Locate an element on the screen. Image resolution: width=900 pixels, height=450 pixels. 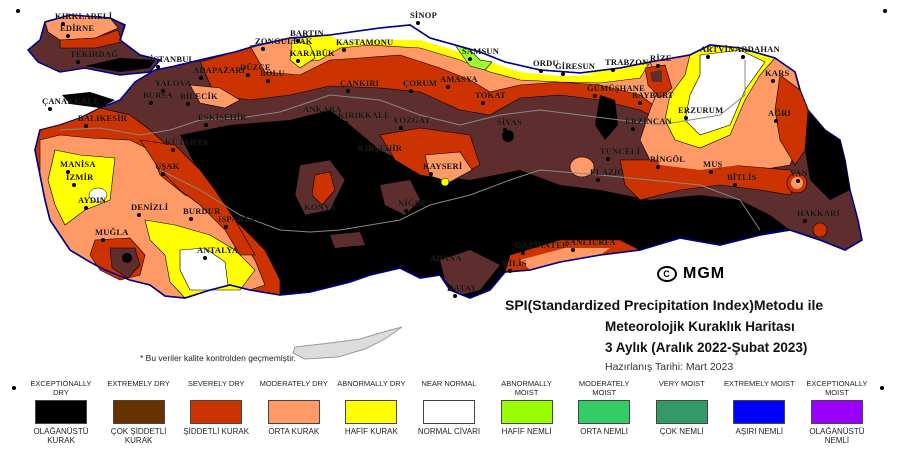
city-label: BAYBURT is located at coordinates (653, 95).